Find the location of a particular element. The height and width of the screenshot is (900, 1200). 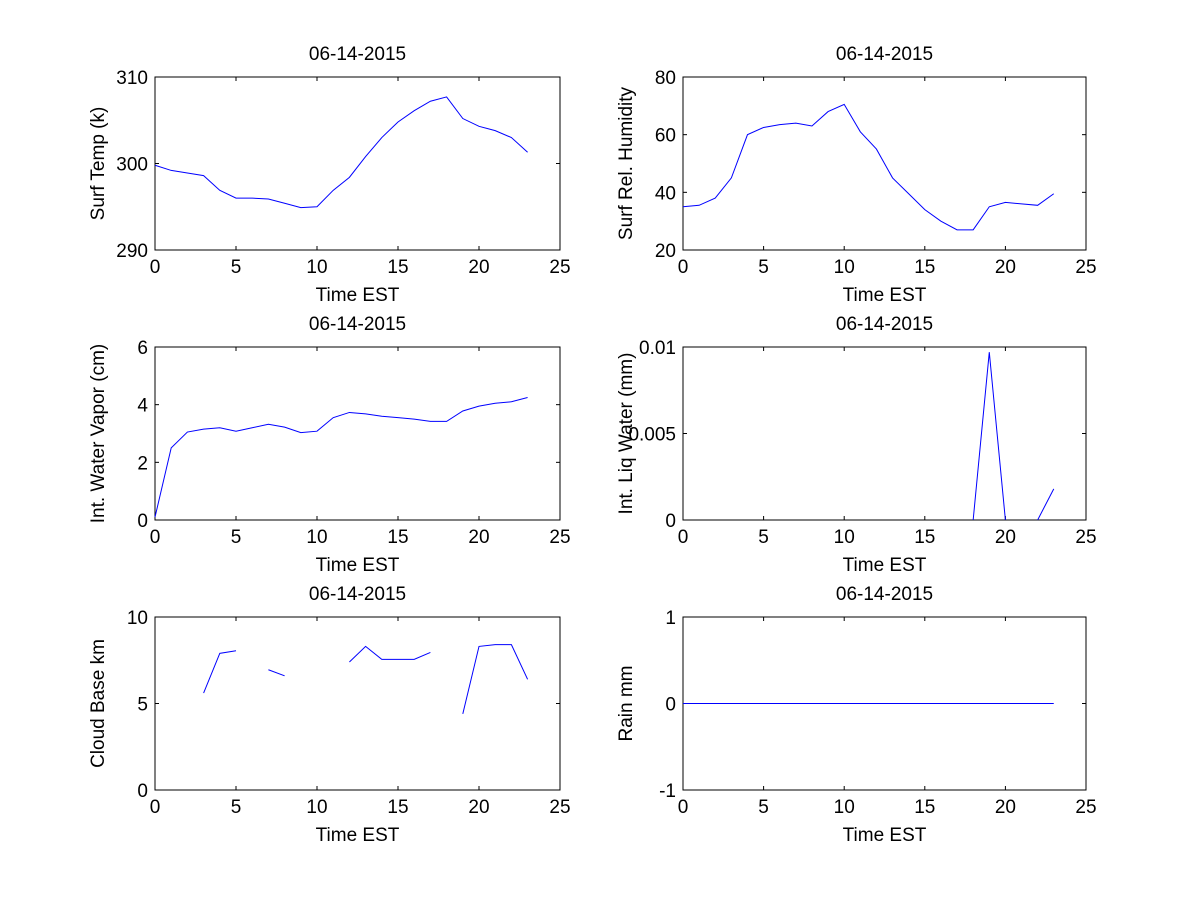

x-tick-label-int-liq-water: 5 is located at coordinates (763, 537).